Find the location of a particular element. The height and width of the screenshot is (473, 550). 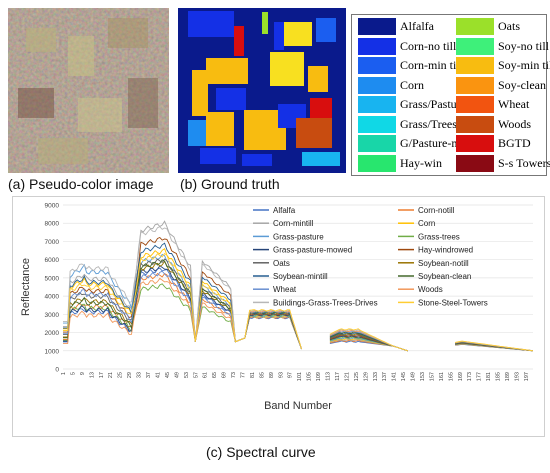

y-tick-label: 3000 is located at coordinates (52, 315).